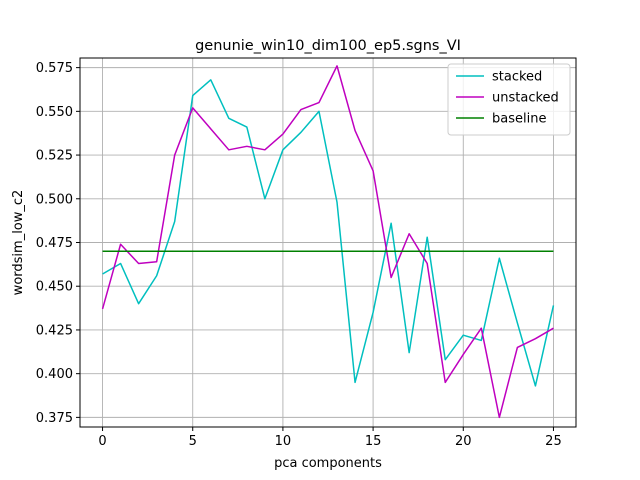 The image size is (640, 480). What do you see at coordinates (553, 441) in the screenshot?
I see `x-tick-label: 25` at bounding box center [553, 441].